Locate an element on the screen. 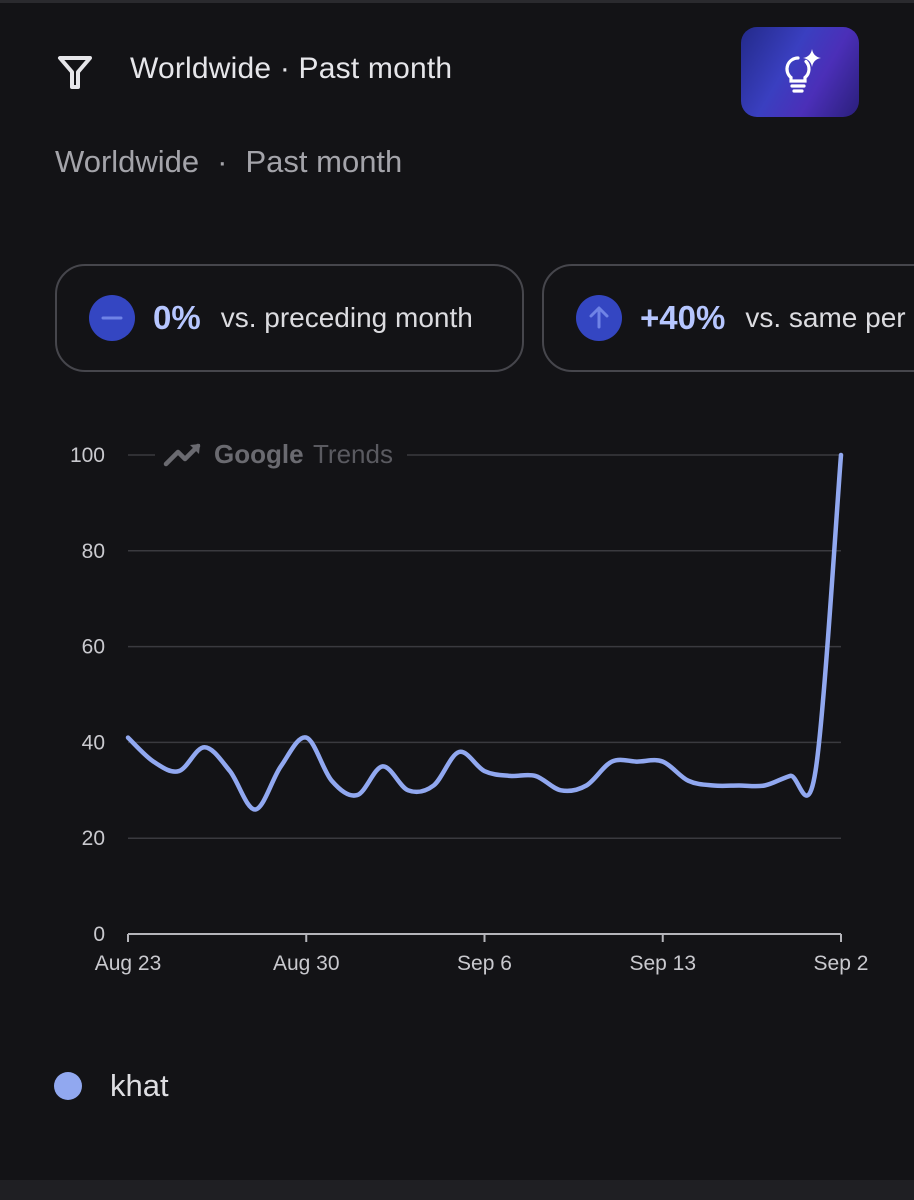 This screenshot has height=1200, width=914. y-tick-label: 60 is located at coordinates (93, 647).